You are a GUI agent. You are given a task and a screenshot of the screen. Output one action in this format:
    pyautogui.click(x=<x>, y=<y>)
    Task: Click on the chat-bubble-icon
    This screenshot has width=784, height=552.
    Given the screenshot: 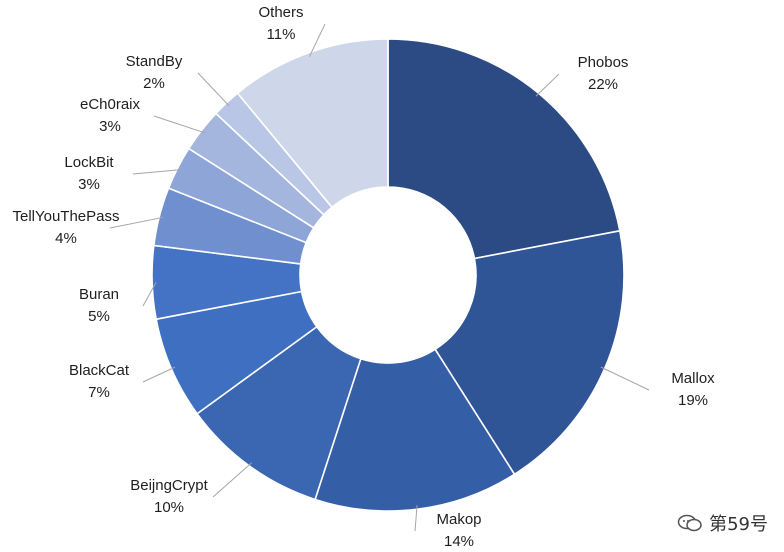 What is the action you would take?
    pyautogui.click(x=689, y=523)
    